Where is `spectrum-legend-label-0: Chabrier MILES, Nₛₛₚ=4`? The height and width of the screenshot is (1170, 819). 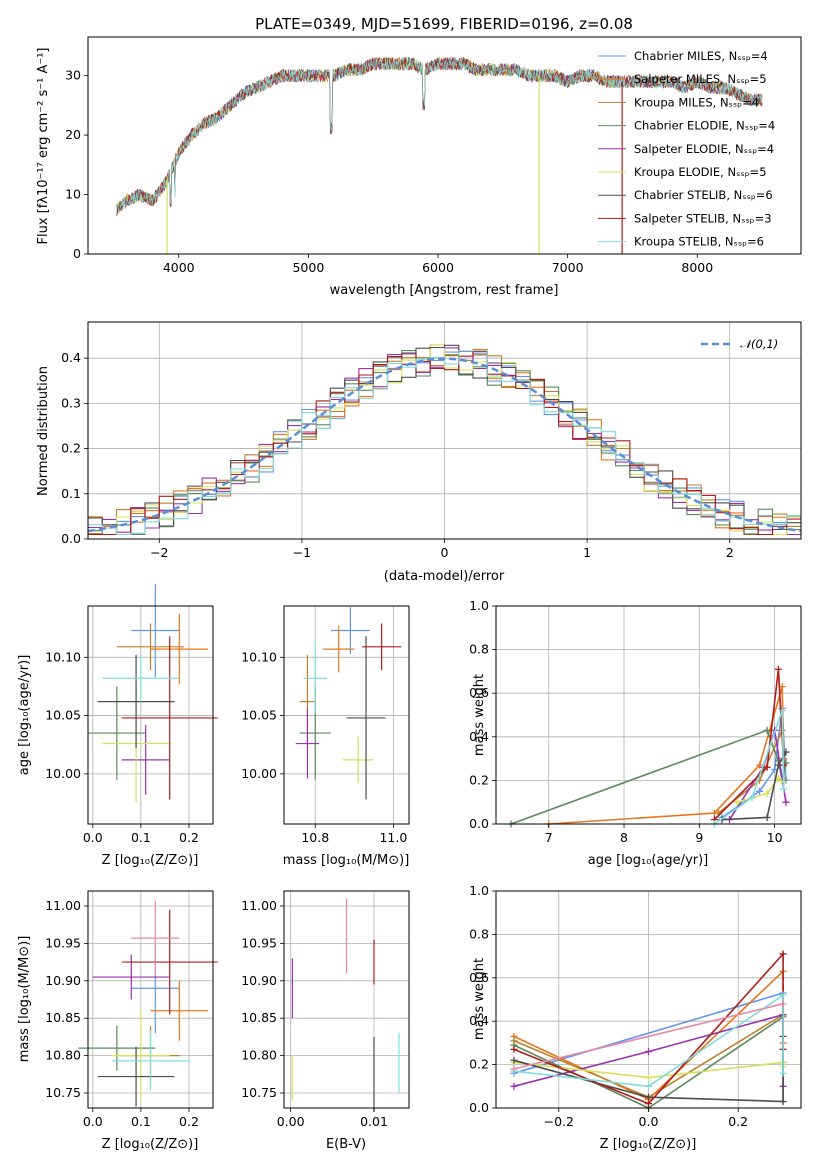
spectrum-legend-label-0: Chabrier MILES, Nₛₛₚ=4 is located at coordinates (701, 56).